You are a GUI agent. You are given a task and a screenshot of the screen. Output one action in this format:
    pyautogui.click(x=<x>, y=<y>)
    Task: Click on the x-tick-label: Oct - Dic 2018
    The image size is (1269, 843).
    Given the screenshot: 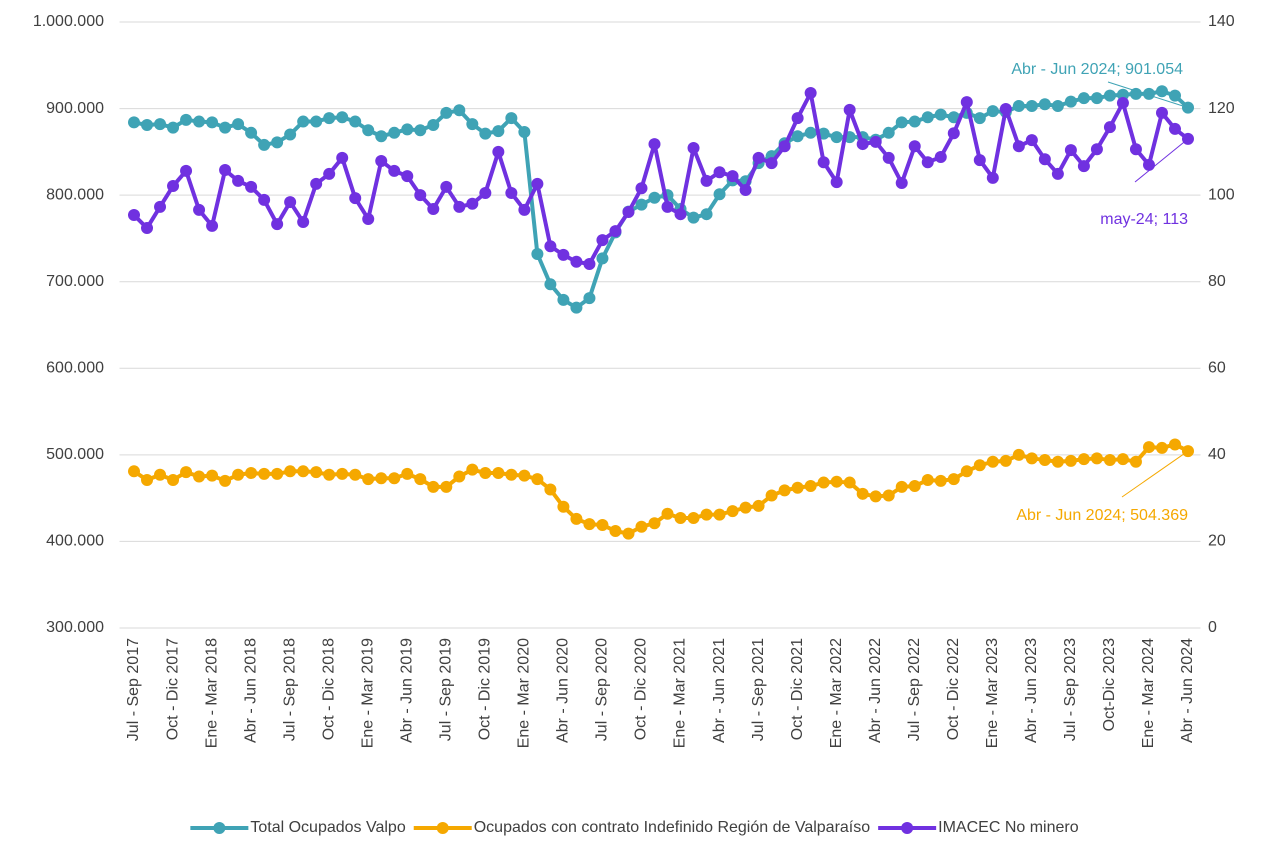 What is the action you would take?
    pyautogui.click(x=328, y=689)
    